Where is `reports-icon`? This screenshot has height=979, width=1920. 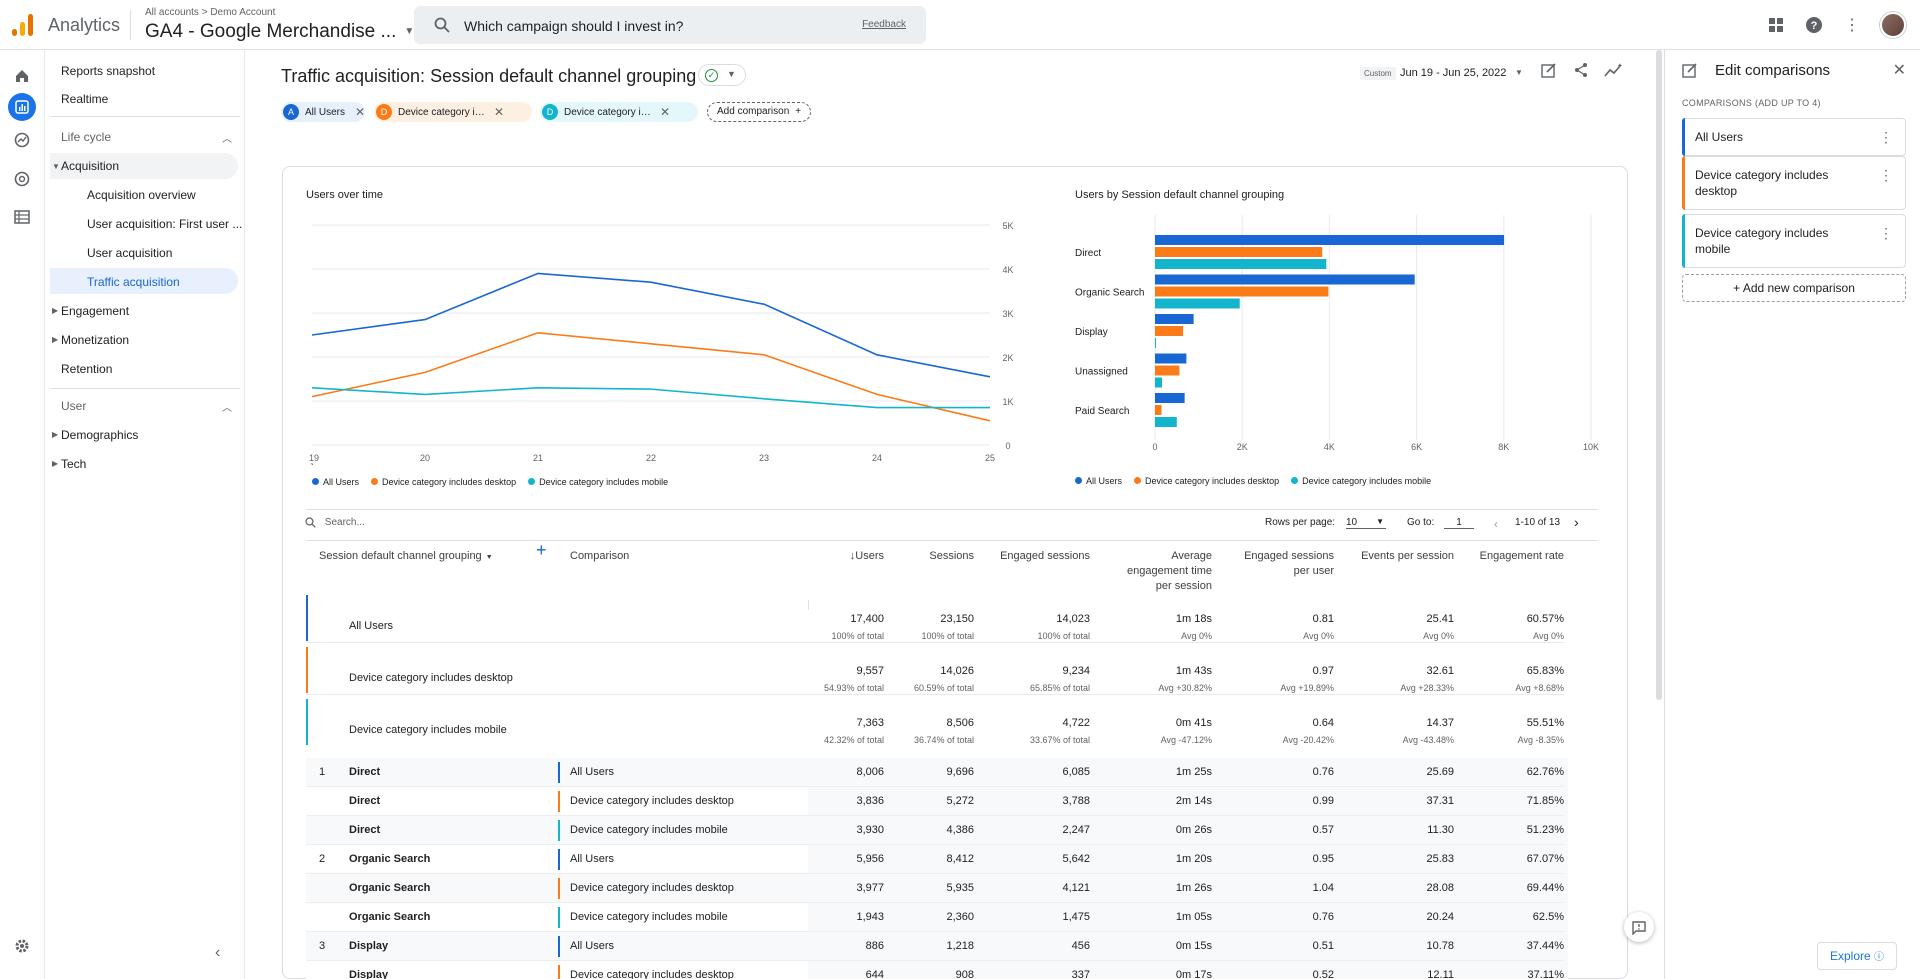
reports-icon is located at coordinates (22, 107).